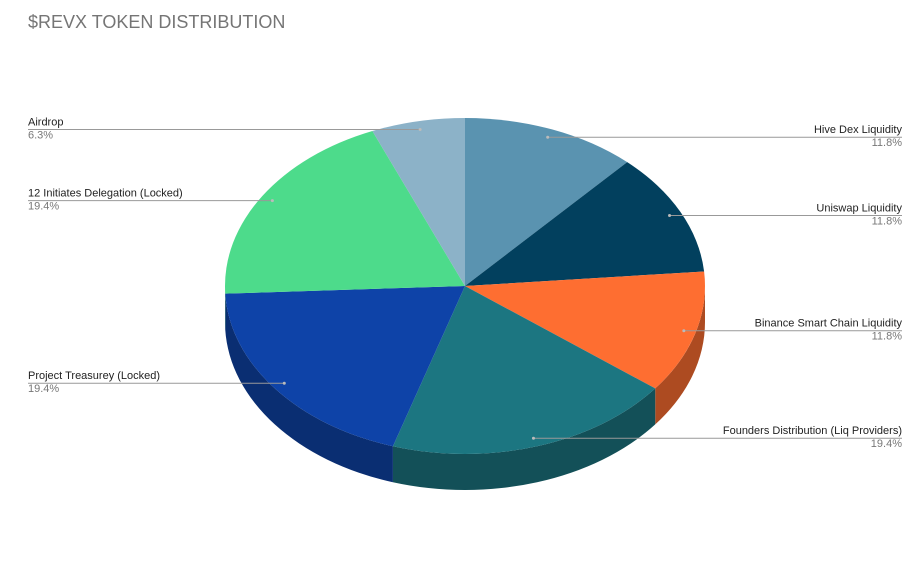 This screenshot has width=923, height=568. I want to click on slice-label: Project Treasurey (Locked), so click(94, 376).